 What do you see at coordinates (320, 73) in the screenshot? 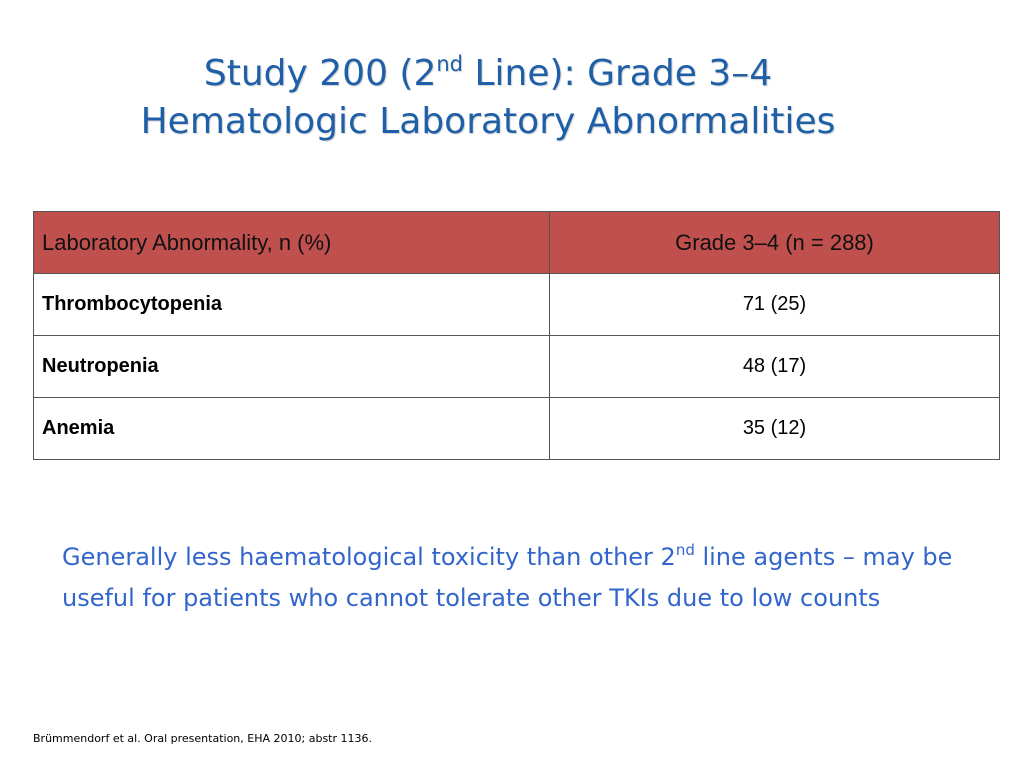
I see `title-line-1-text: Study 200 (2` at bounding box center [320, 73].